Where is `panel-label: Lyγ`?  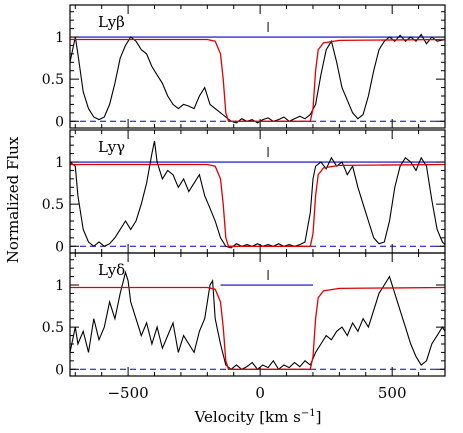
panel-label: Lyγ is located at coordinates (111, 147).